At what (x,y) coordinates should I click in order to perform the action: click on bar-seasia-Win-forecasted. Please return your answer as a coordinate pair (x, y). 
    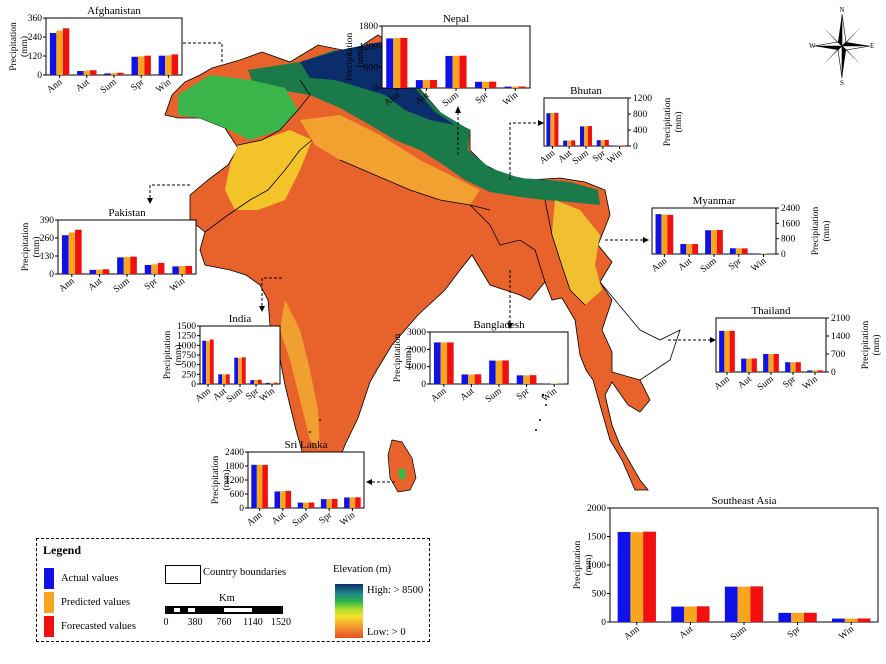
    Looking at the image, I should click on (864, 620).